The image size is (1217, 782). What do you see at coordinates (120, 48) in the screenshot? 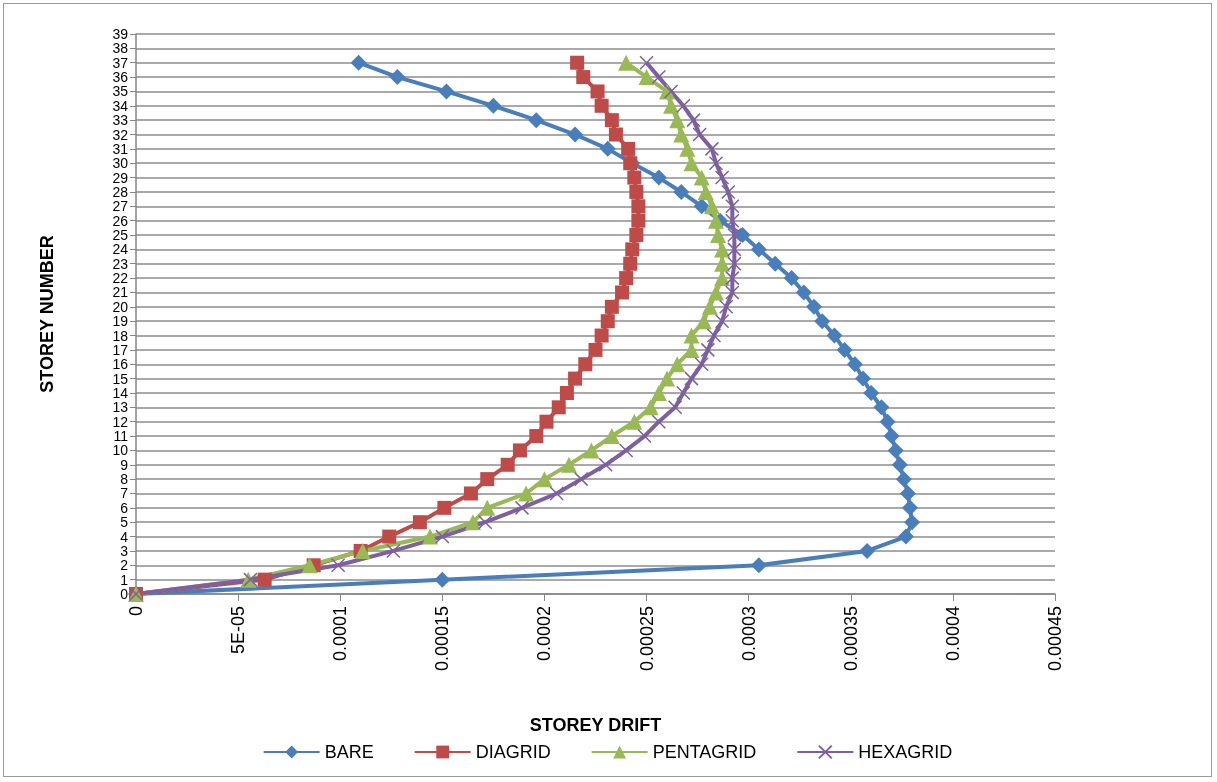
I see `y-tick-label: 38` at bounding box center [120, 48].